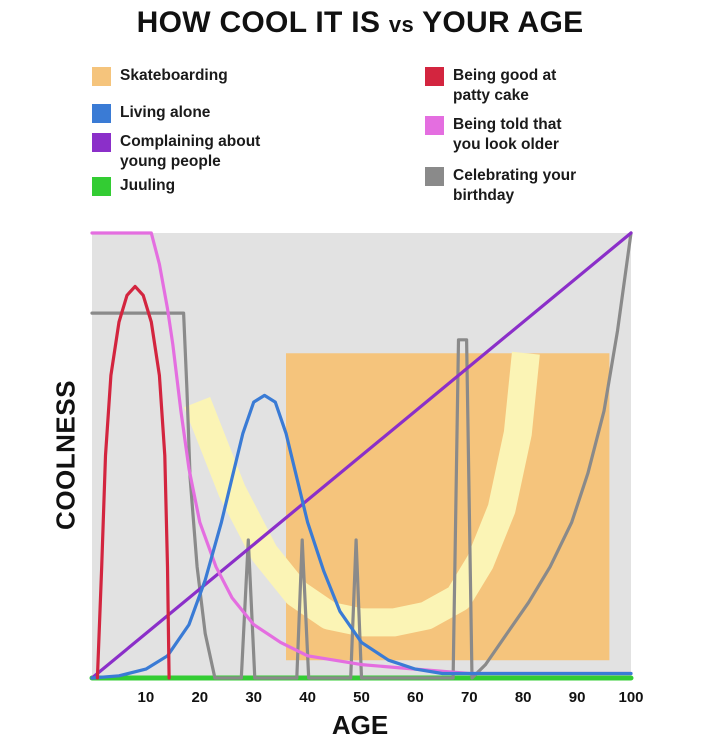 This screenshot has width=720, height=752. What do you see at coordinates (165, 112) in the screenshot?
I see `legend-label: Living alone` at bounding box center [165, 112].